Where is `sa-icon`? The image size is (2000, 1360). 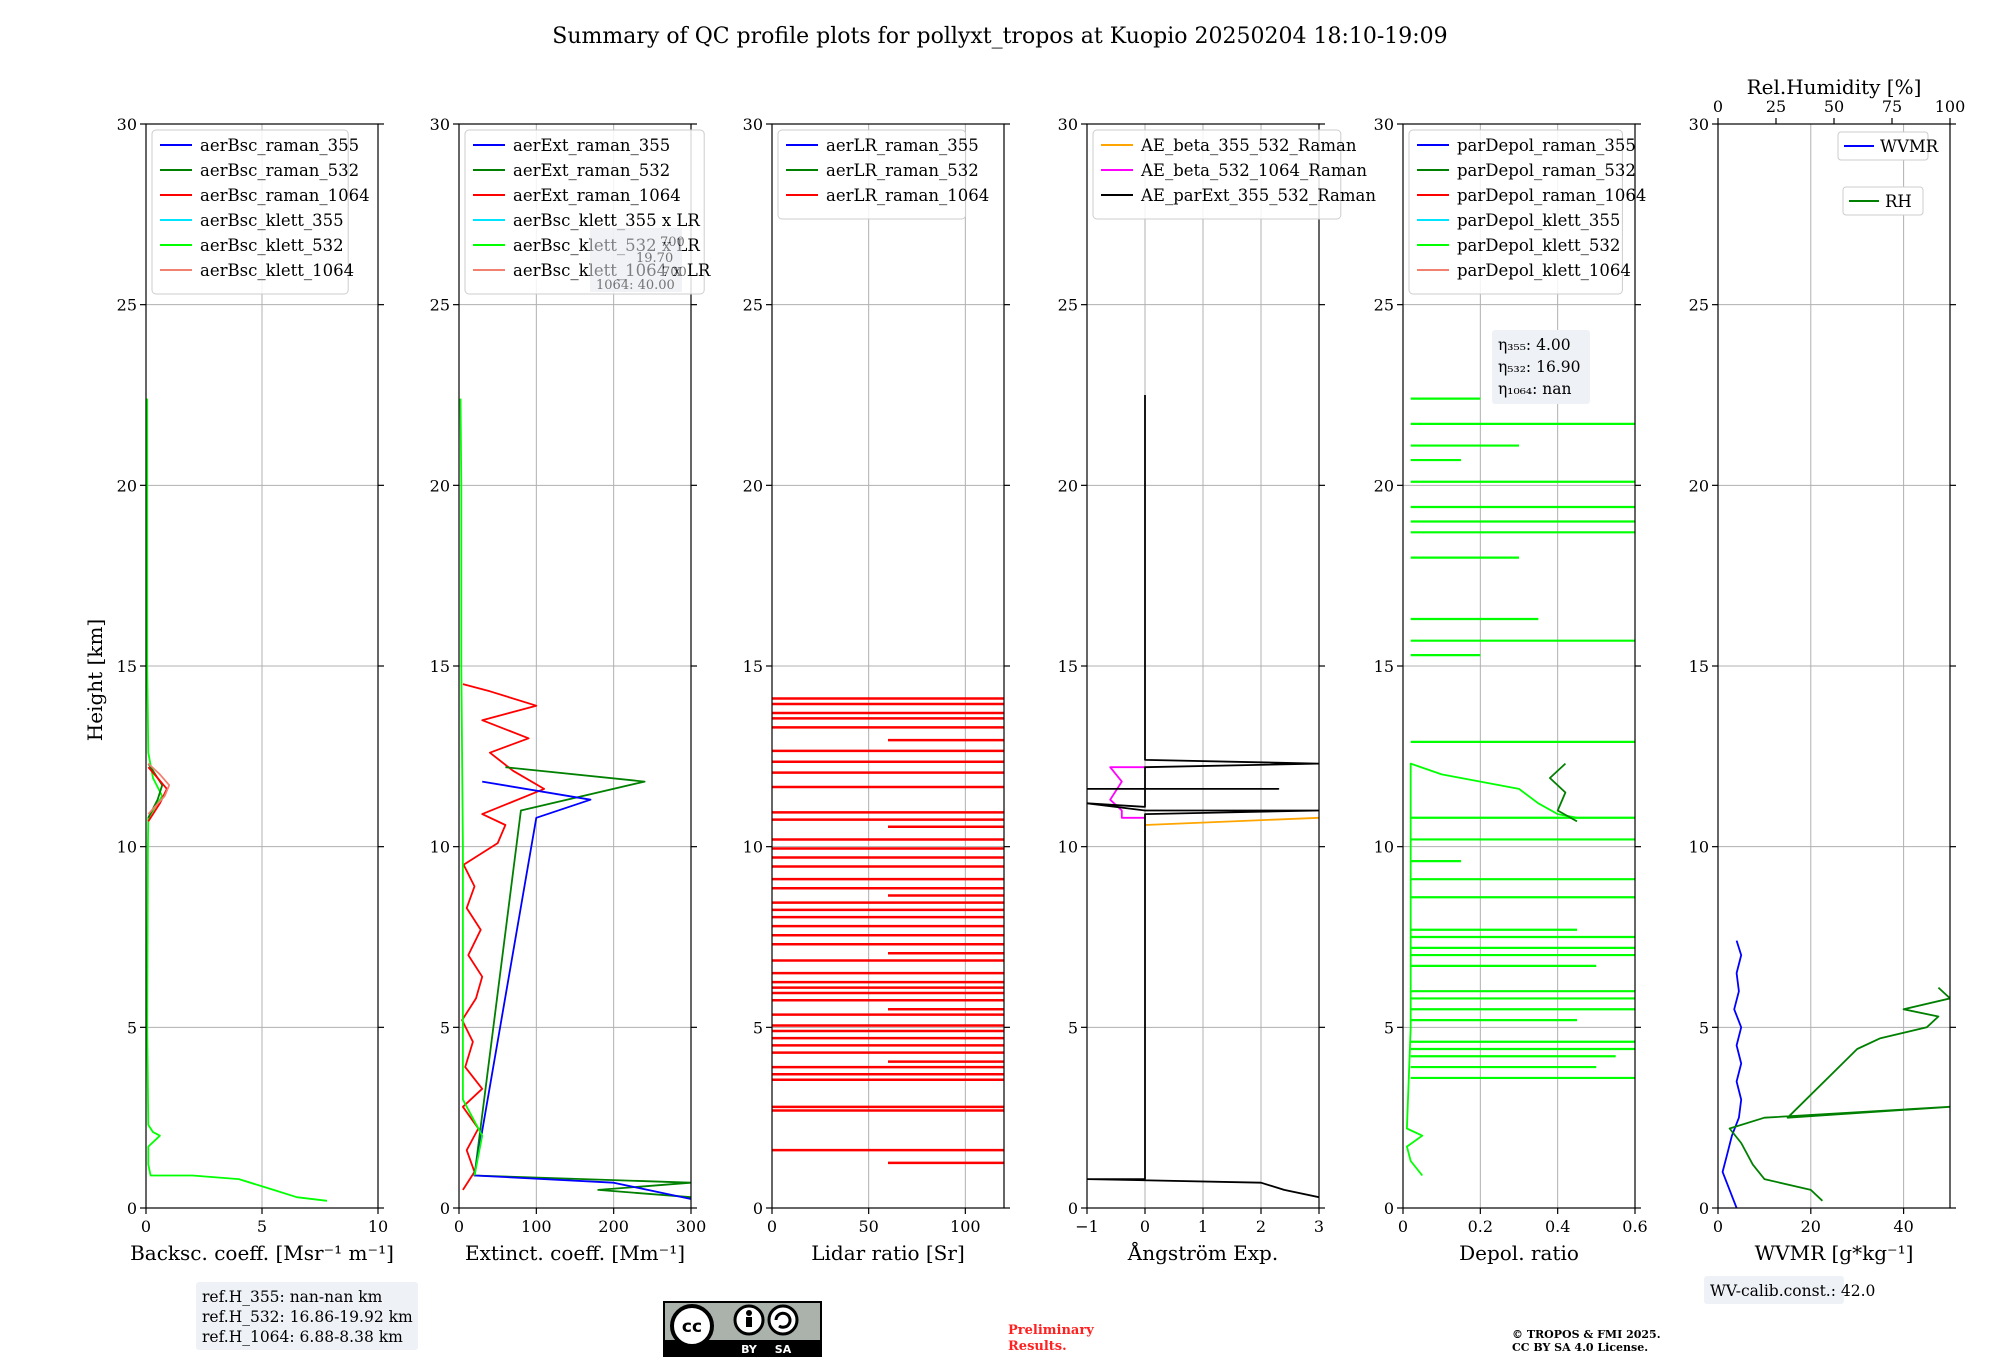 sa-icon is located at coordinates (783, 1320).